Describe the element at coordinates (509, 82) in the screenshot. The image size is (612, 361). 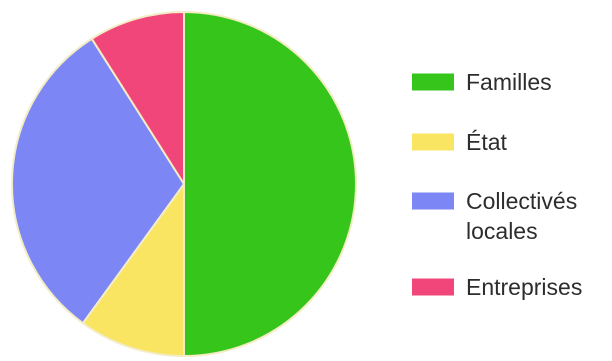
I see `legend-label-1: Familles` at that location.